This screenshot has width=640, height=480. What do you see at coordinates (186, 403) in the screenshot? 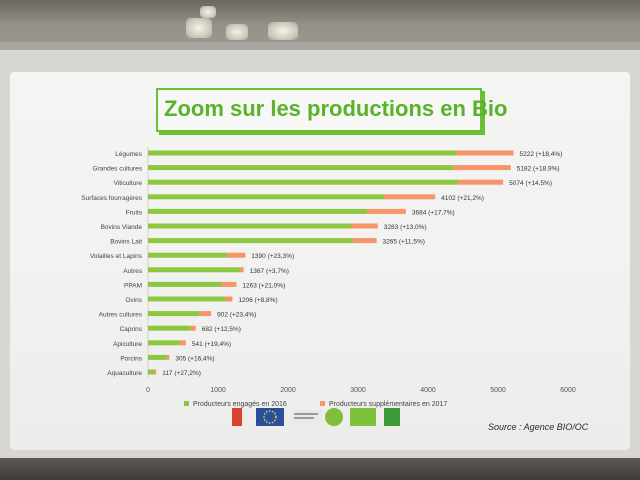
I see `legend-swatch-2016` at bounding box center [186, 403].